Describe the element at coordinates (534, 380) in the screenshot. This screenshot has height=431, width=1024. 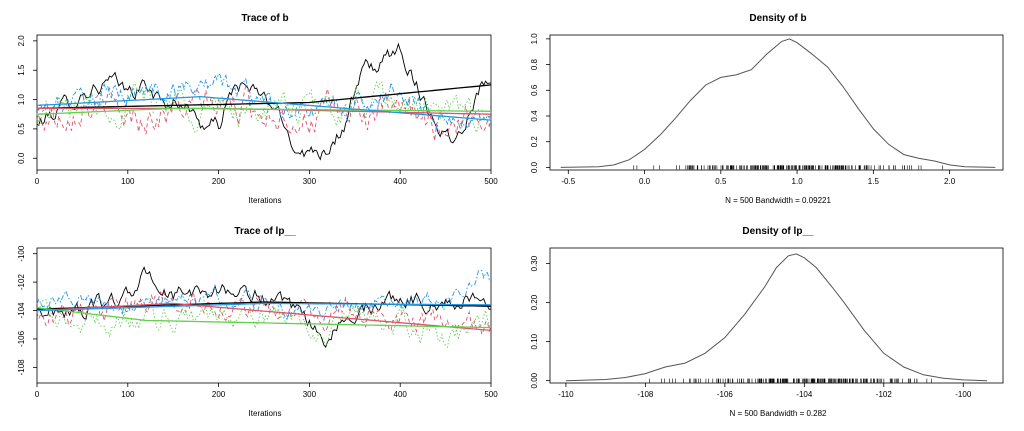
I see `y-tick-label: 0.00` at that location.